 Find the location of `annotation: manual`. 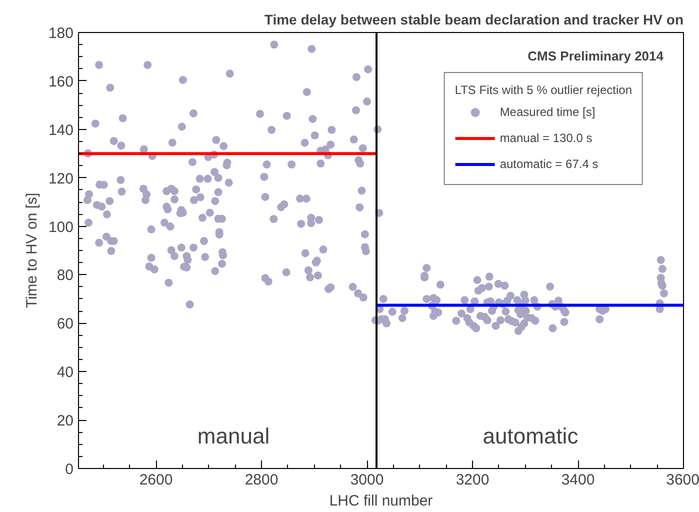

annotation: manual is located at coordinates (233, 436).